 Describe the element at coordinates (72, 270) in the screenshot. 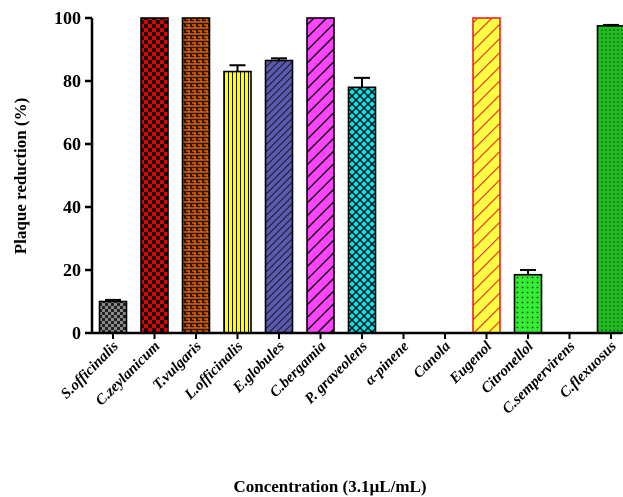

I see `y-tick-label-1: 20` at that location.